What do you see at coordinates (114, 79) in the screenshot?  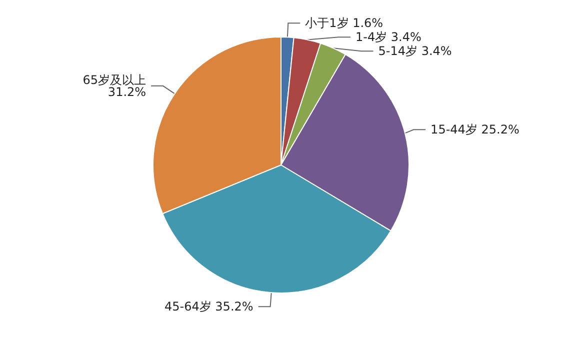 I see `slice-label: 65岁及以上` at bounding box center [114, 79].